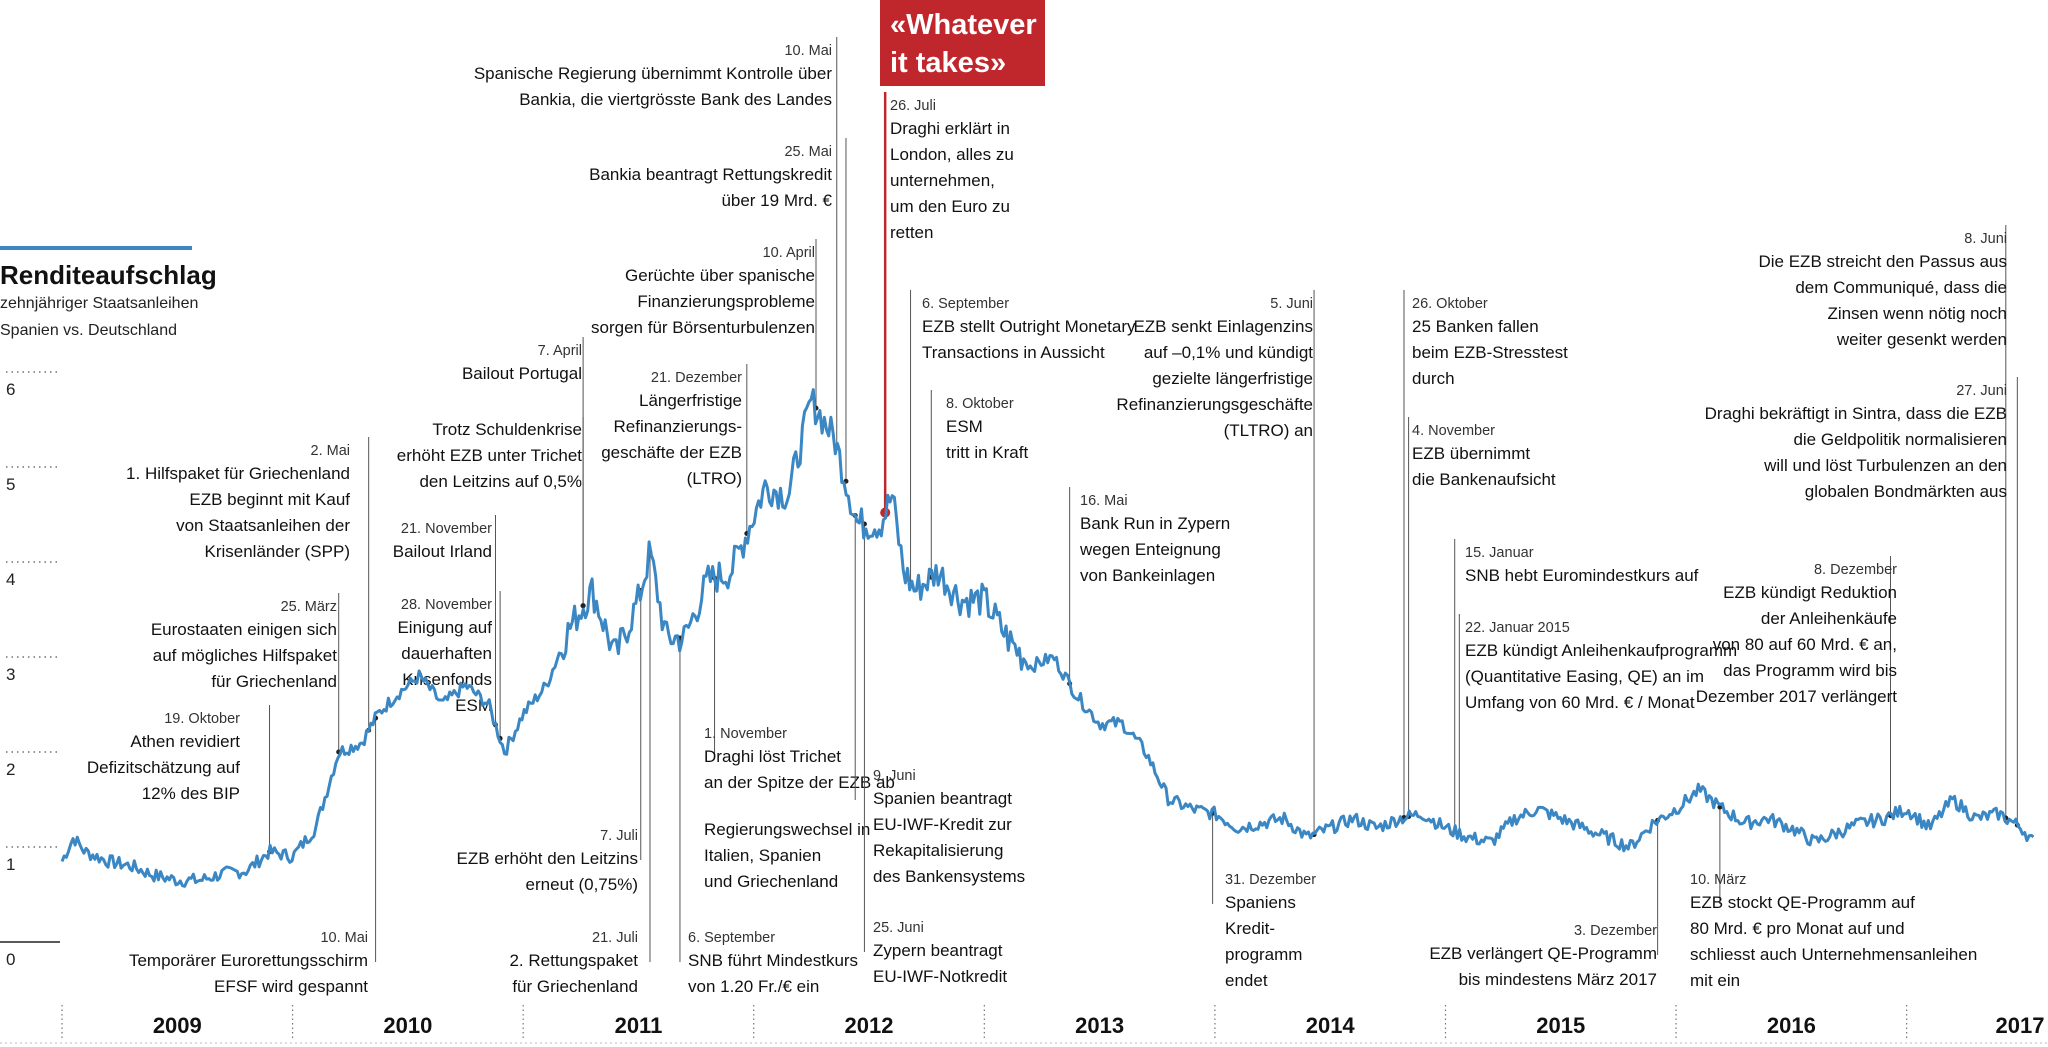 This screenshot has height=1047, width=2048. Describe the element at coordinates (10, 864) in the screenshot. I see `y-tick-label: 1` at that location.